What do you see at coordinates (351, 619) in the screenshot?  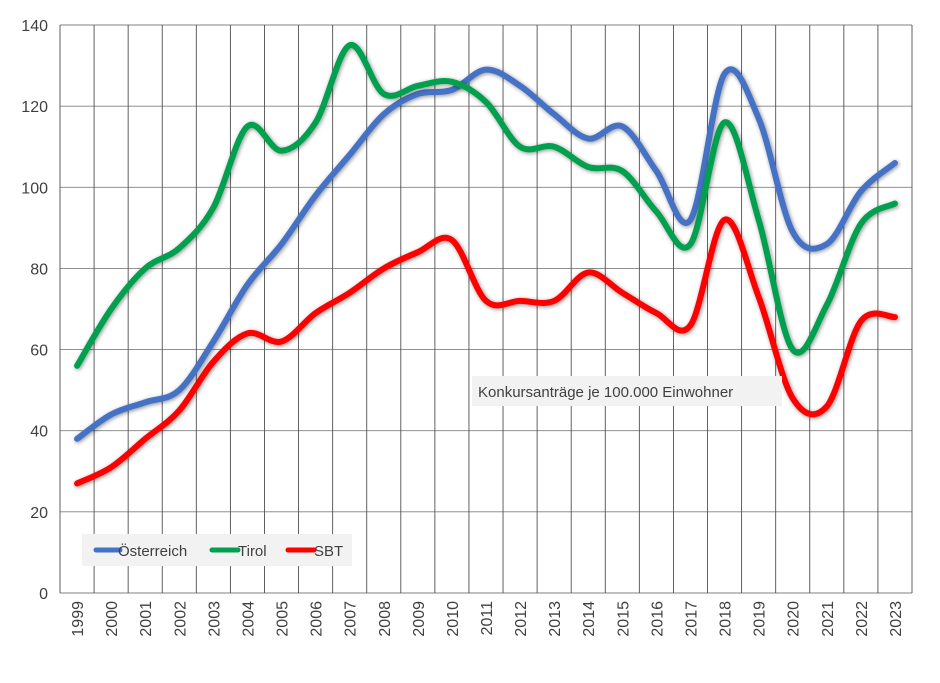 I see `x-tick-label: 2007` at bounding box center [351, 619].